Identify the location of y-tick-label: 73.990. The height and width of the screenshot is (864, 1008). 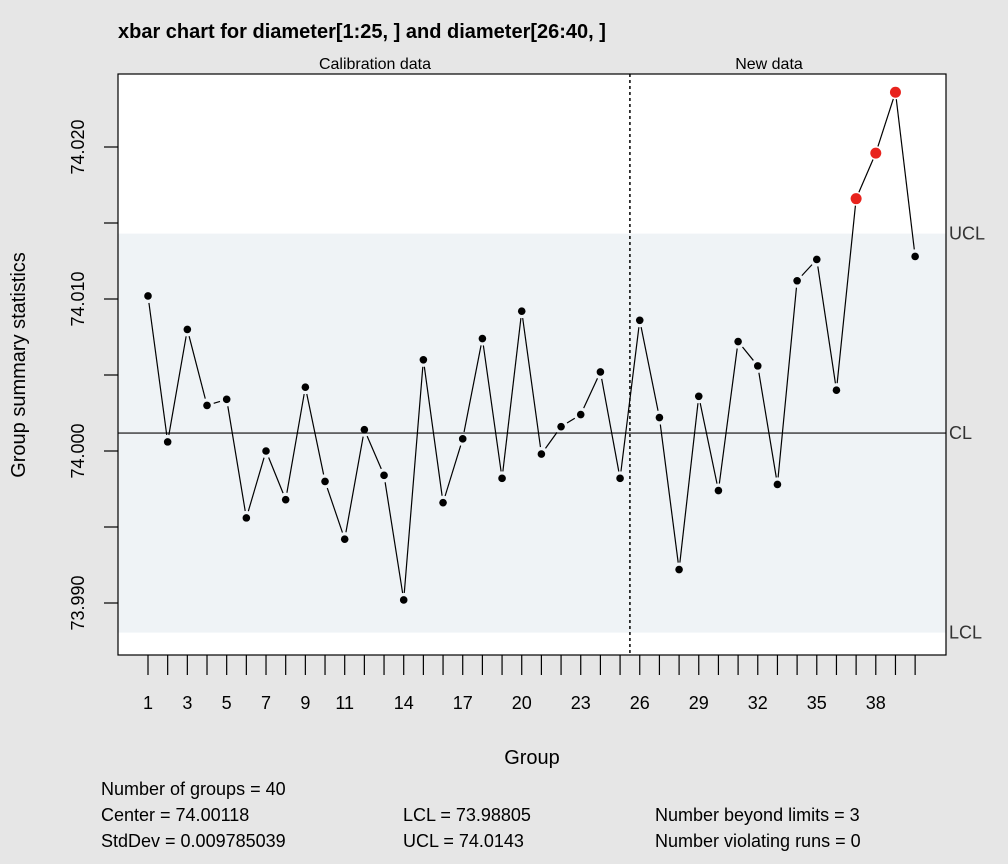
(78, 602).